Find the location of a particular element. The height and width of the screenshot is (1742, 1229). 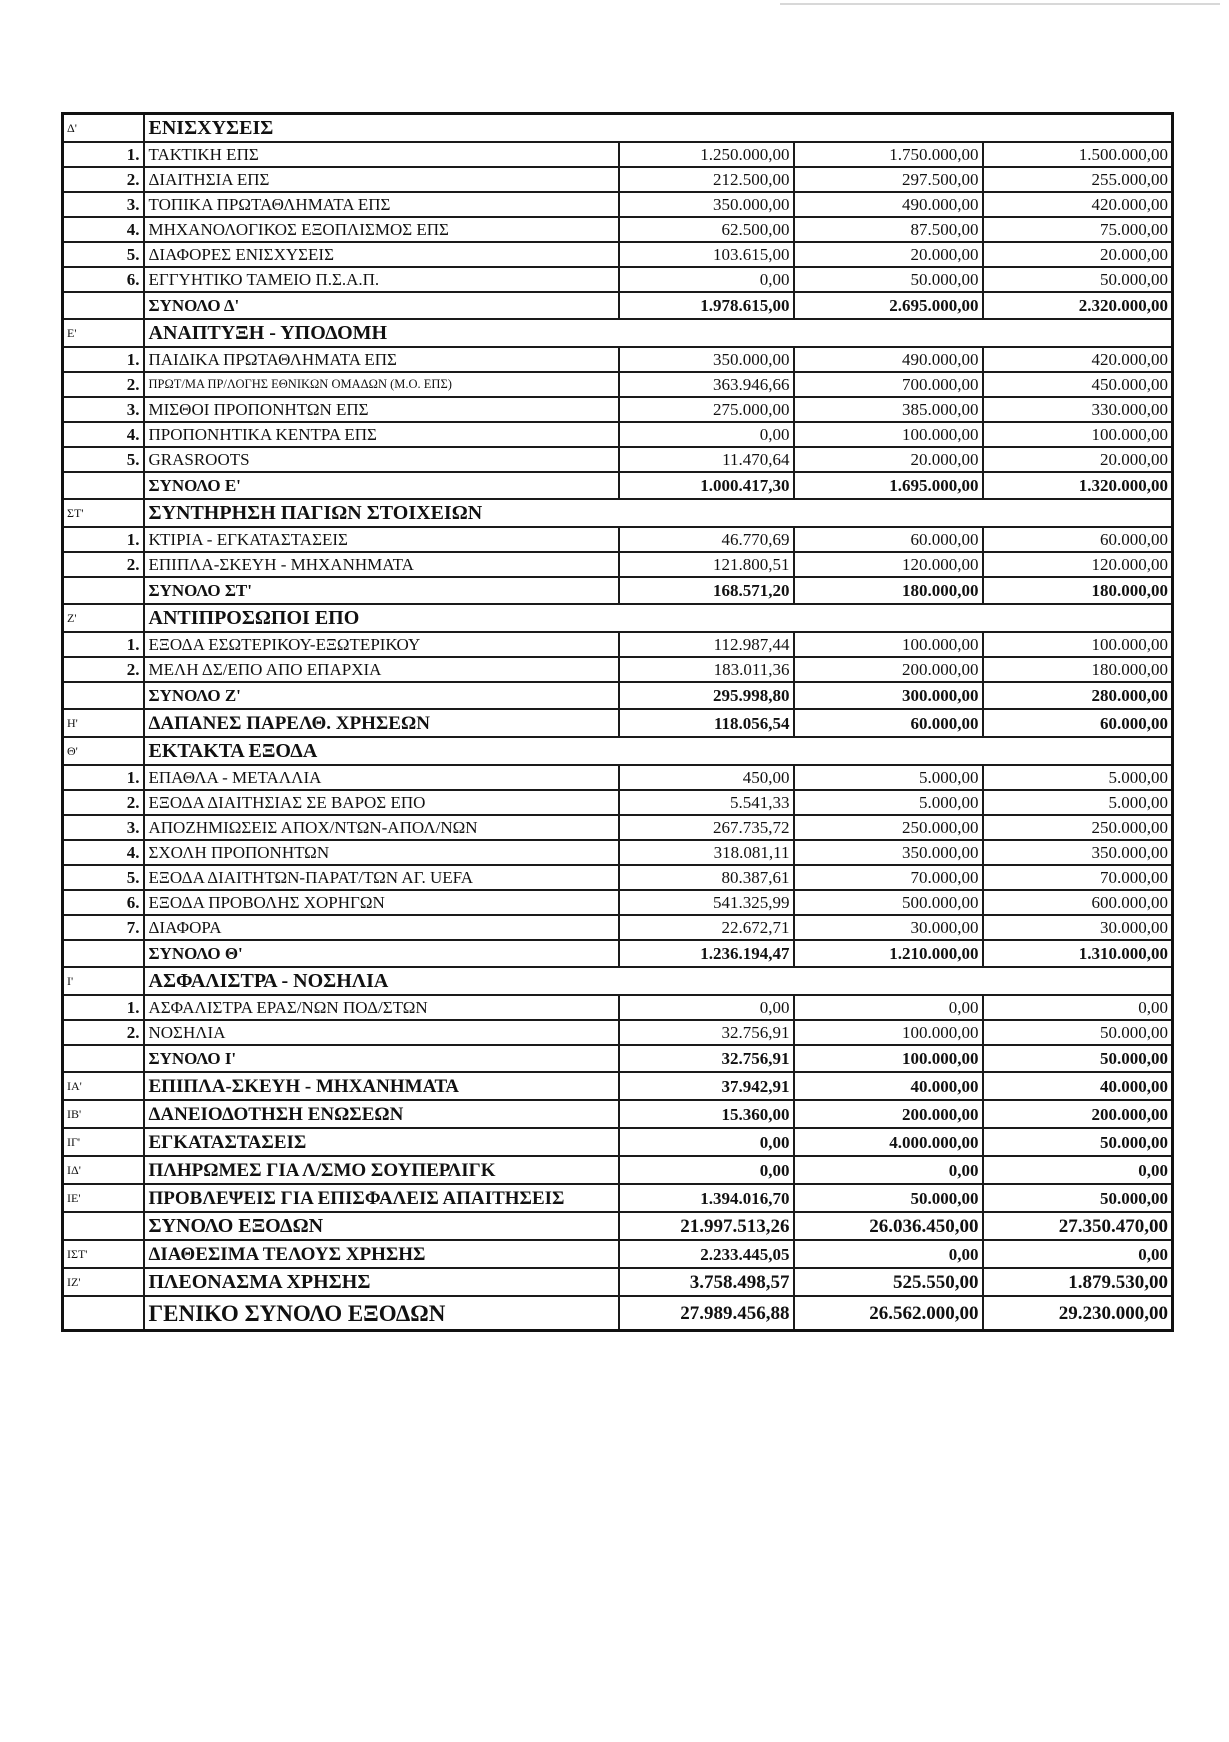

section-code: Θ' is located at coordinates (103, 751).